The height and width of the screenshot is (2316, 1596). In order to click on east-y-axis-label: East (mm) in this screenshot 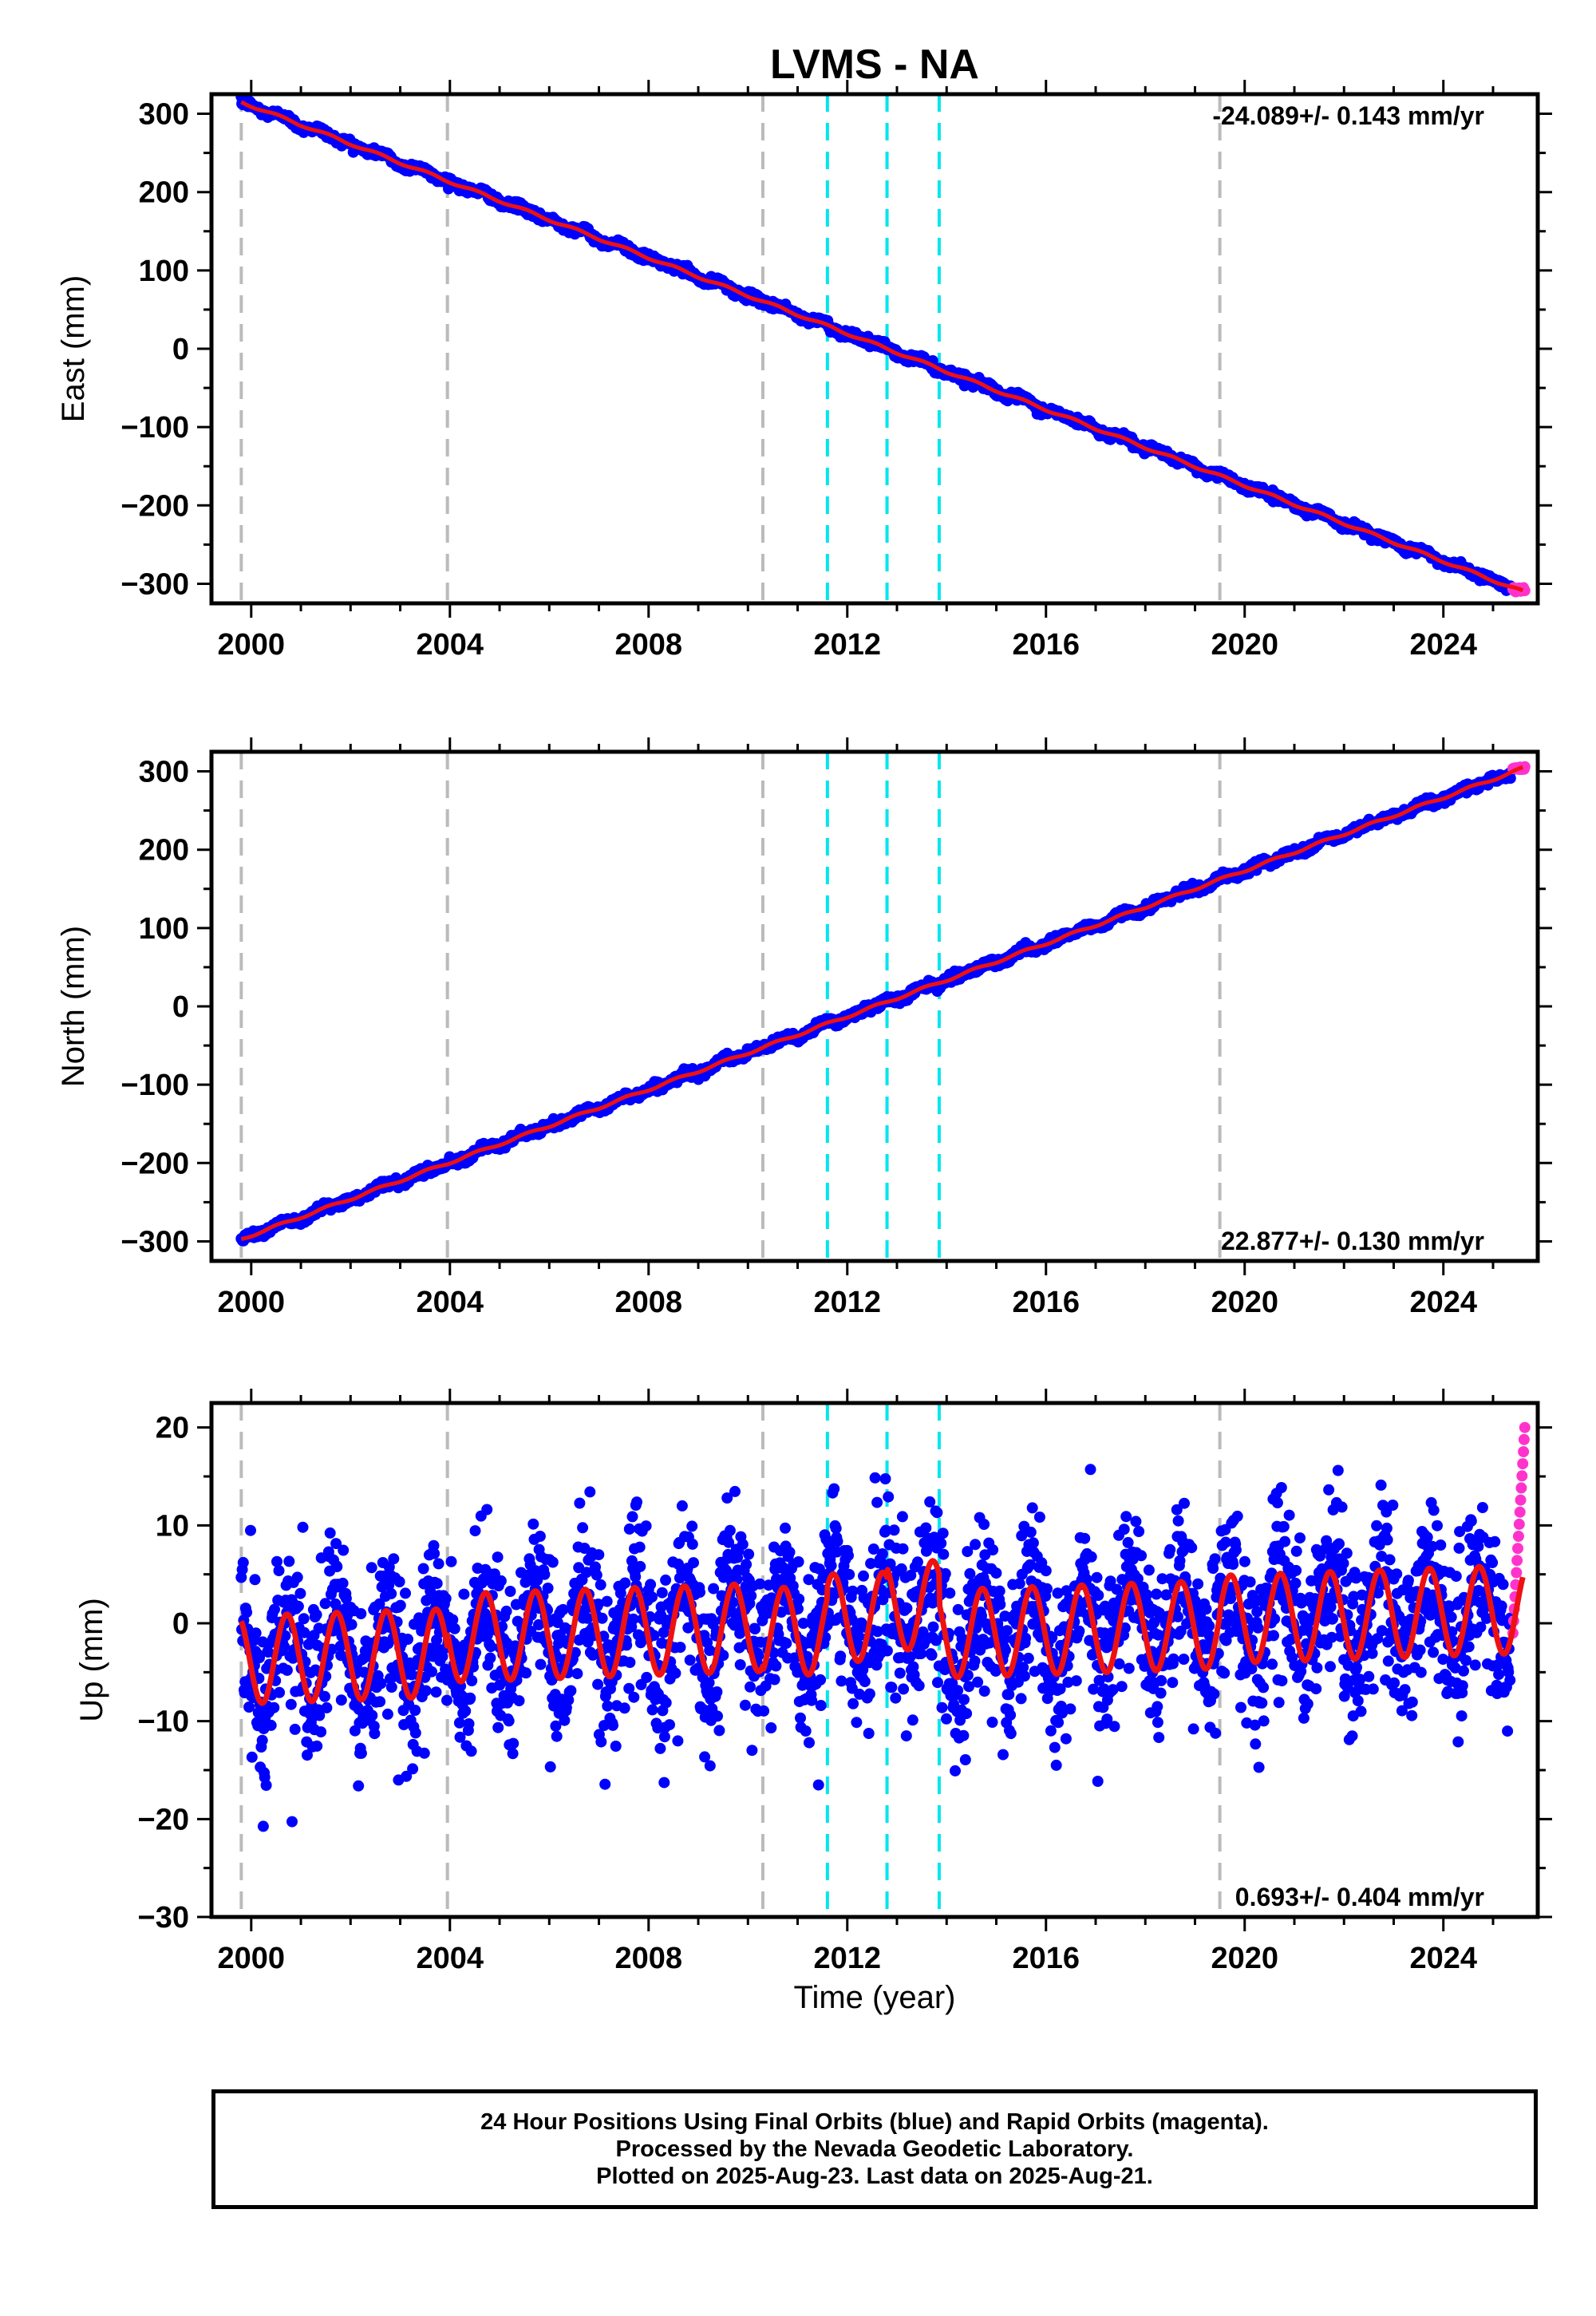, I will do `click(73, 348)`.